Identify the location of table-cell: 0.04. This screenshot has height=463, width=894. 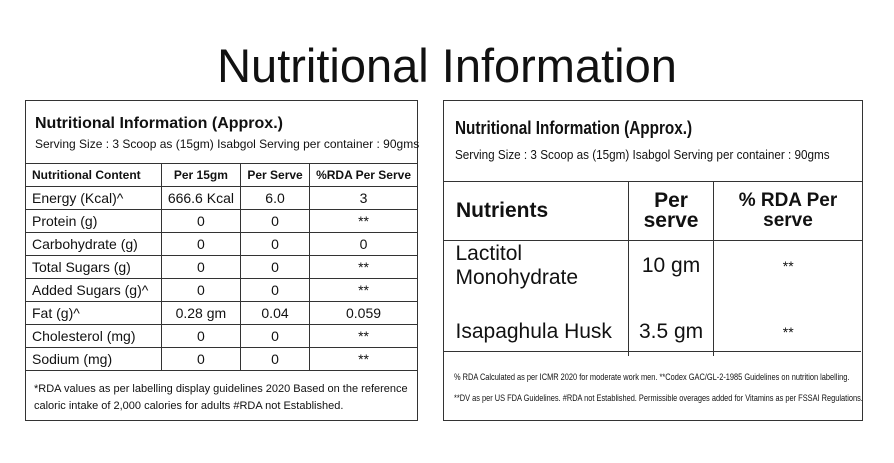
(275, 313).